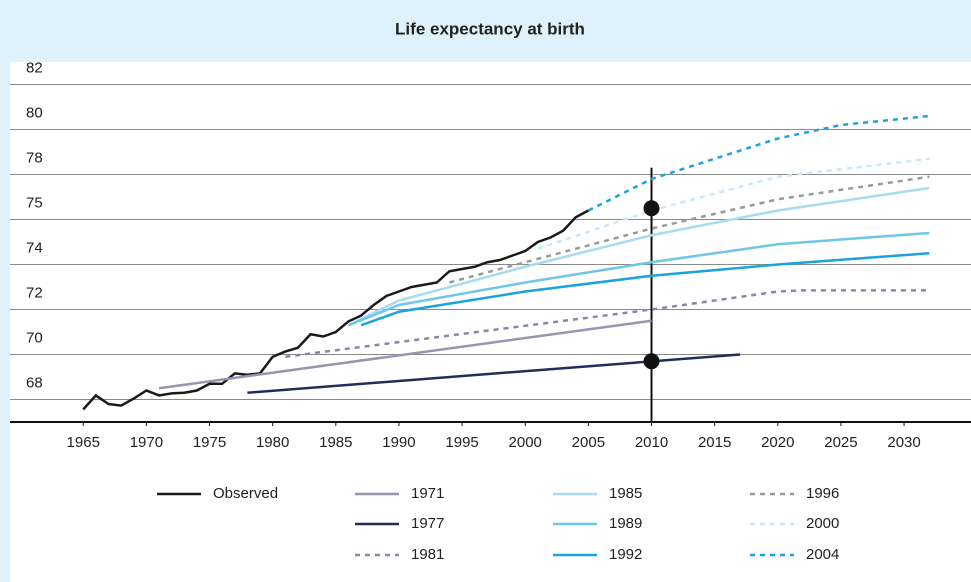  What do you see at coordinates (34, 337) in the screenshot?
I see `y-tick-label: 70` at bounding box center [34, 337].